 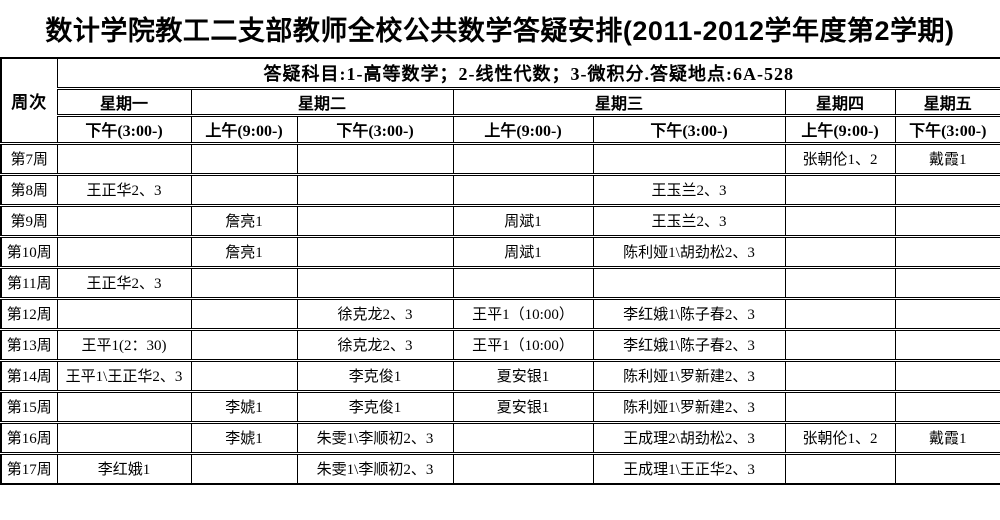 What do you see at coordinates (947, 101) in the screenshot?
I see `day-header-friday: 星期五` at bounding box center [947, 101].